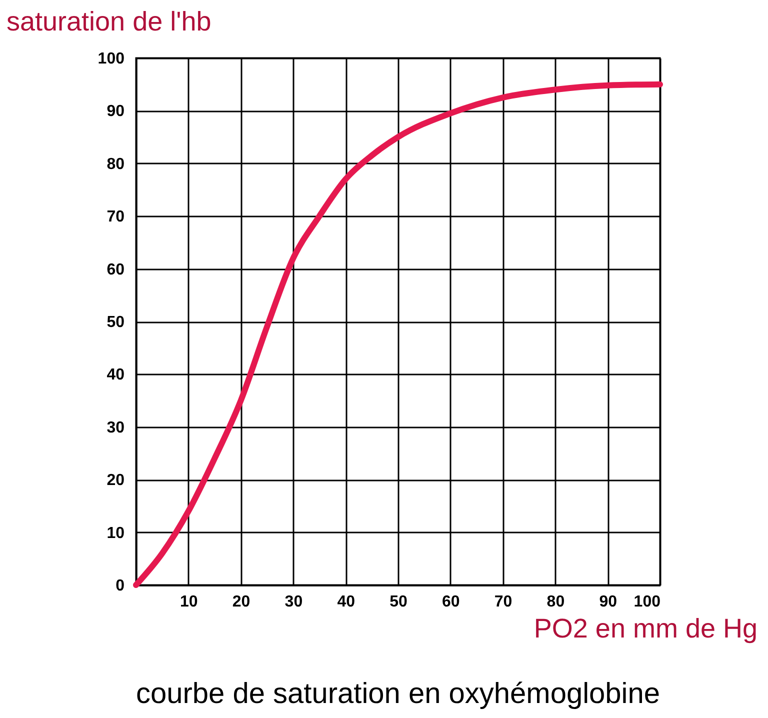  I want to click on x-tick-label: 80, so click(555, 602).